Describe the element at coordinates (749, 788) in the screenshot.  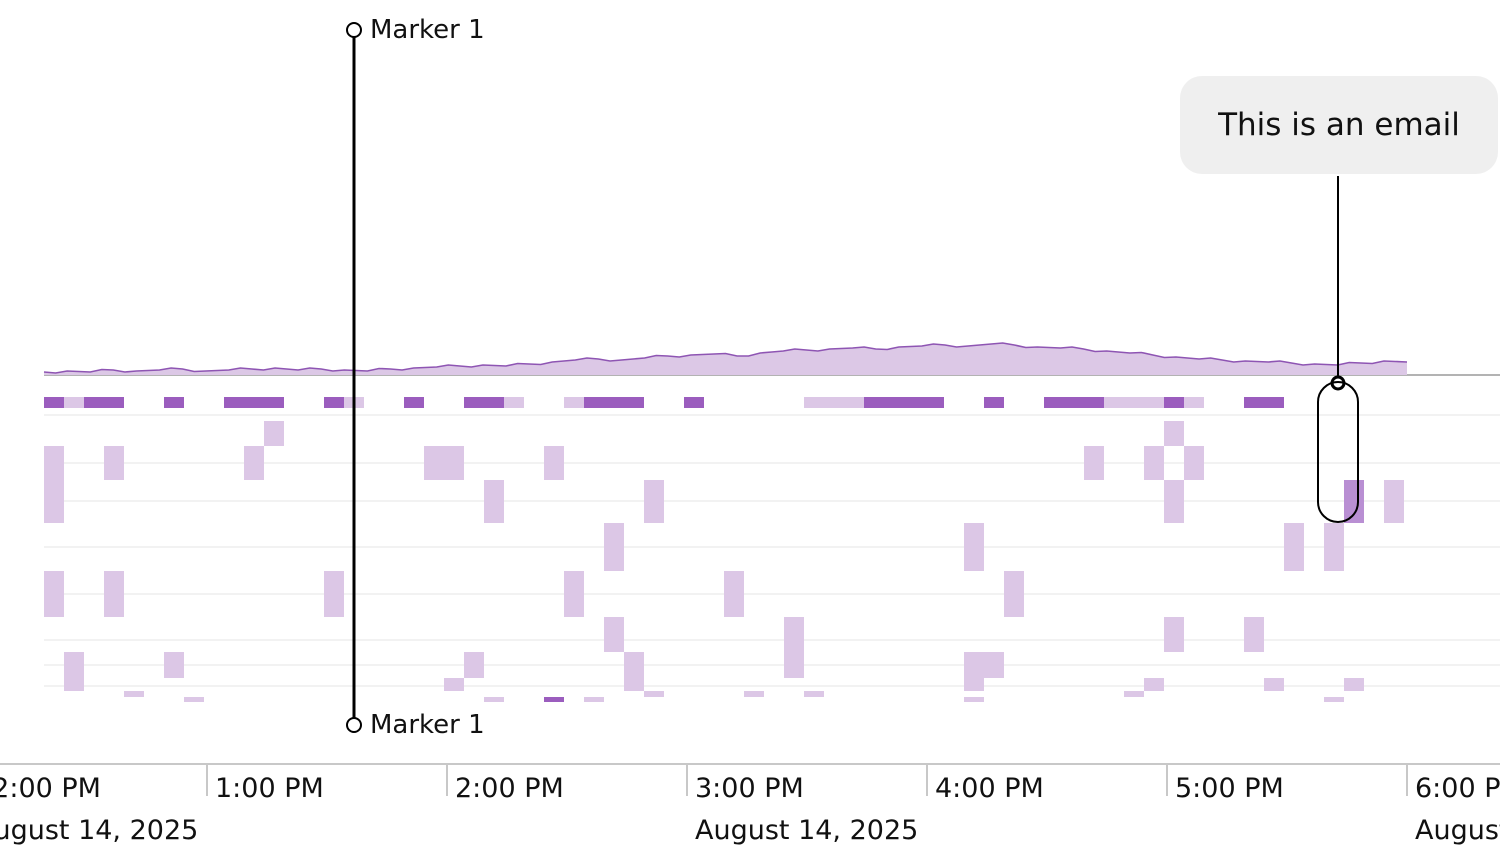
I see `tick-label: 3:00 PM` at that location.